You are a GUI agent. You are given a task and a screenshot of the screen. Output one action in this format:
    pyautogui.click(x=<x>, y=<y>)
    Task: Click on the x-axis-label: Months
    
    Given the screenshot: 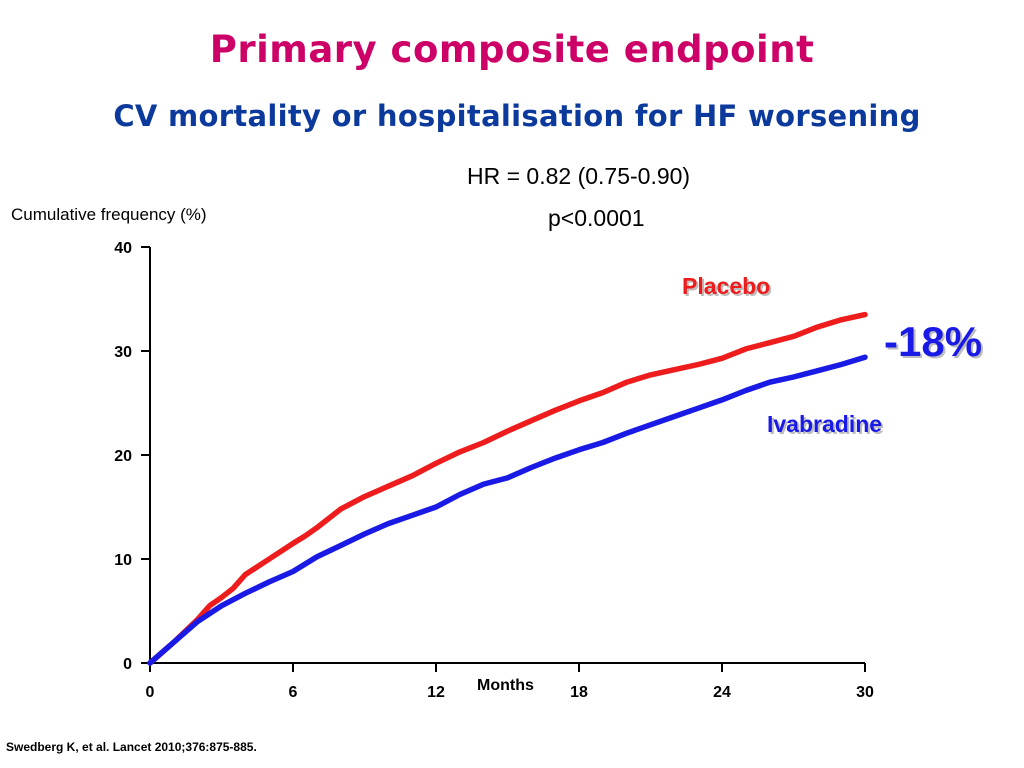 What is the action you would take?
    pyautogui.click(x=505, y=685)
    